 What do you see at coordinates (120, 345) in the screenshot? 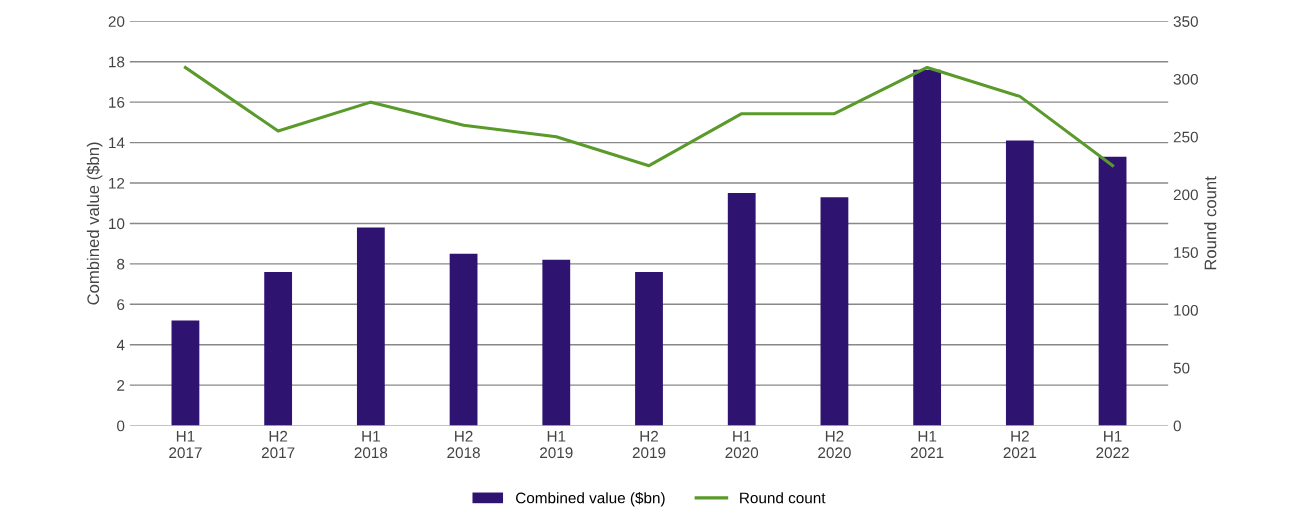
I see `y-tick-label: 4` at bounding box center [120, 345].